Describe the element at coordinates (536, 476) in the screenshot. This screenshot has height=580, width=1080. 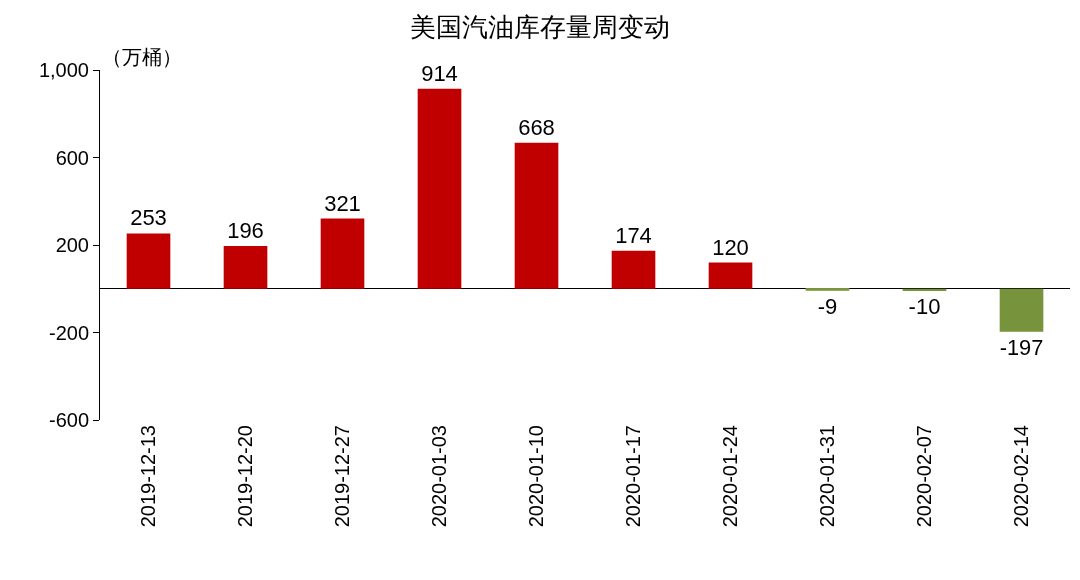
I see `x-tick-label: 2020-01-10` at that location.